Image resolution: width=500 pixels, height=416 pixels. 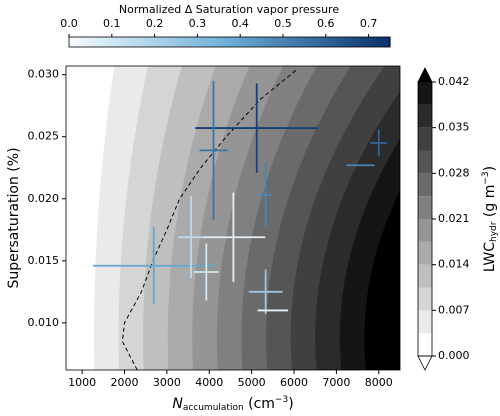 What do you see at coordinates (240, 23) in the screenshot?
I see `colorbar-tick-label: 0.4` at bounding box center [240, 23].